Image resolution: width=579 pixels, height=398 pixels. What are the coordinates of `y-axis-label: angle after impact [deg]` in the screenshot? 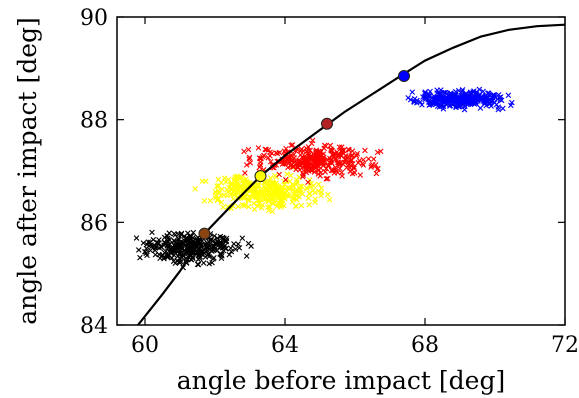 It's located at (27, 171).